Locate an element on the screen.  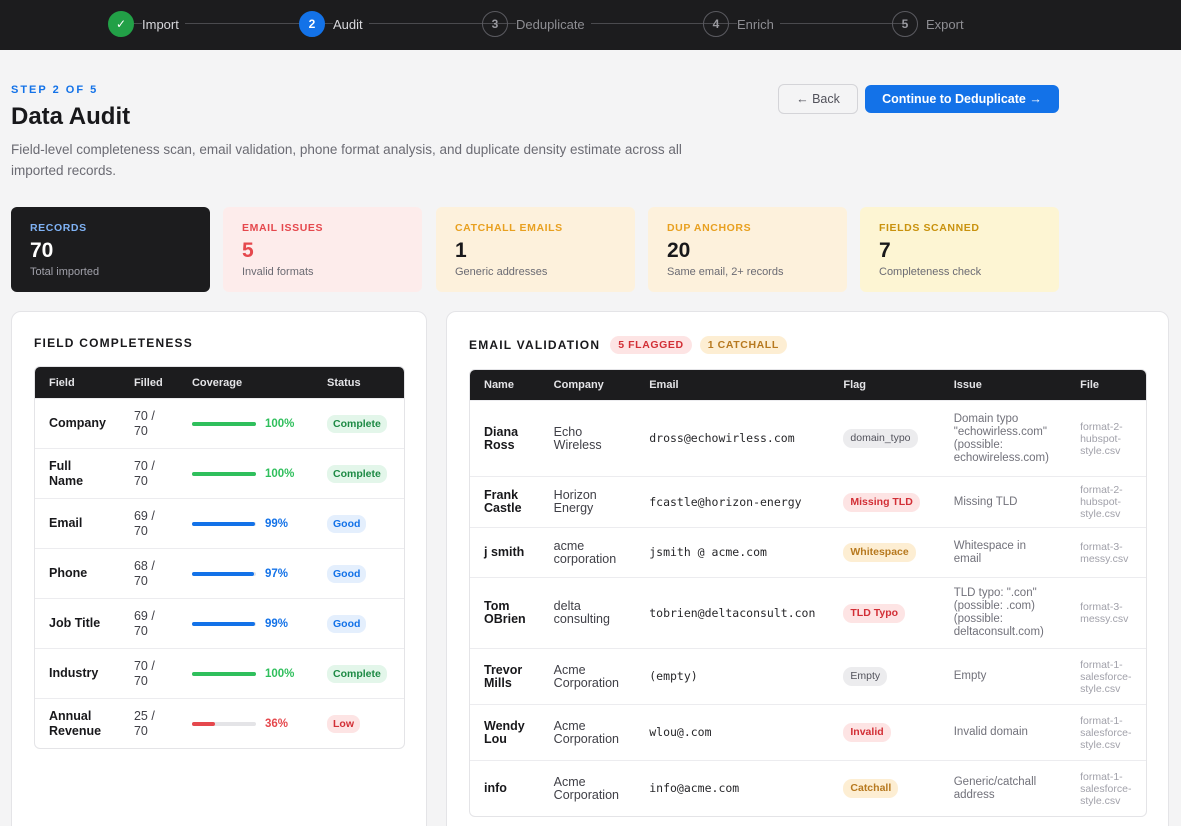
step-number: 5 is located at coordinates (905, 24).